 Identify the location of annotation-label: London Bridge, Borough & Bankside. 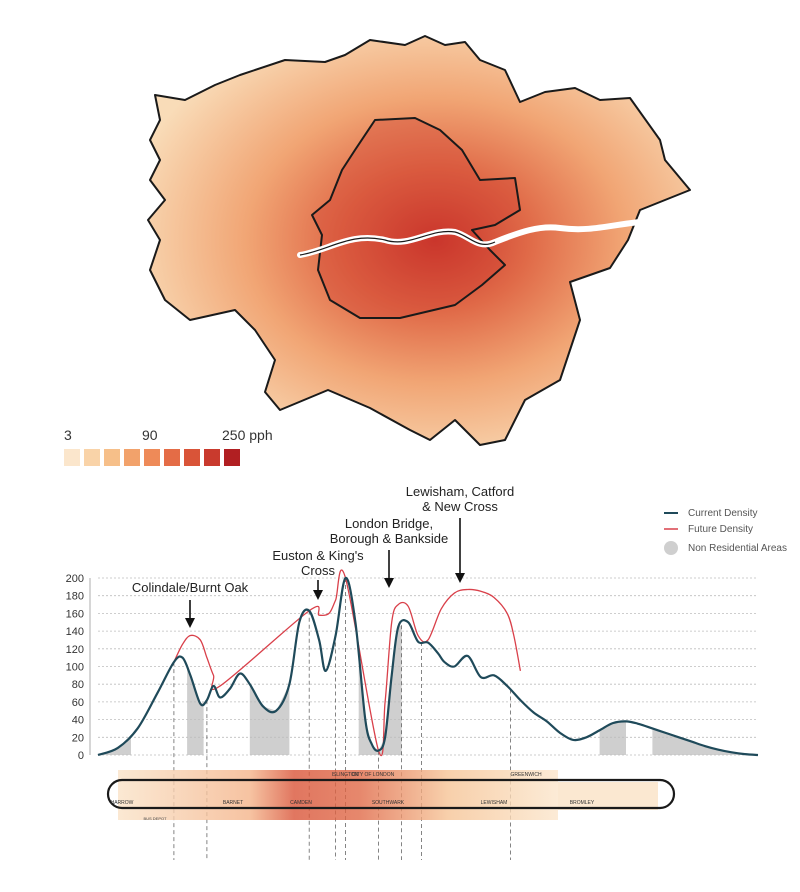
(389, 531).